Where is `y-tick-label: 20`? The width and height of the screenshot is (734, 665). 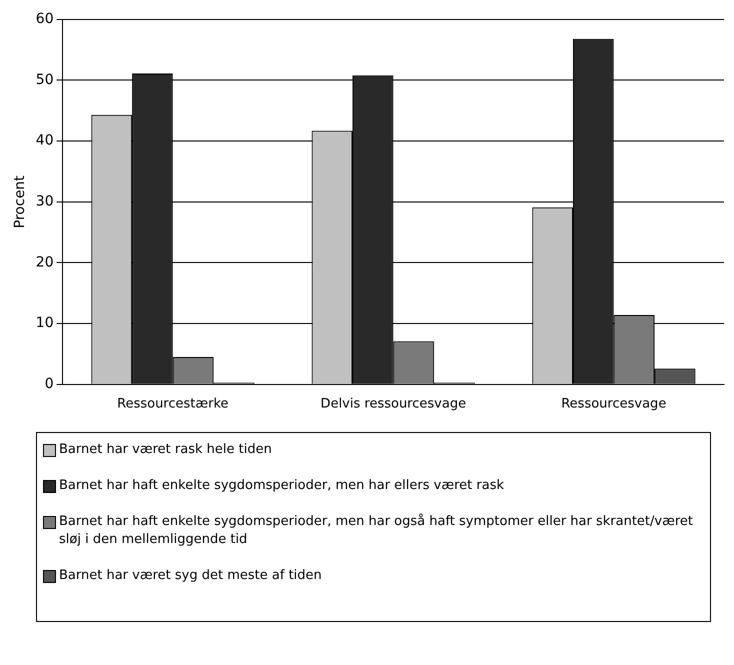 y-tick-label: 20 is located at coordinates (45, 262).